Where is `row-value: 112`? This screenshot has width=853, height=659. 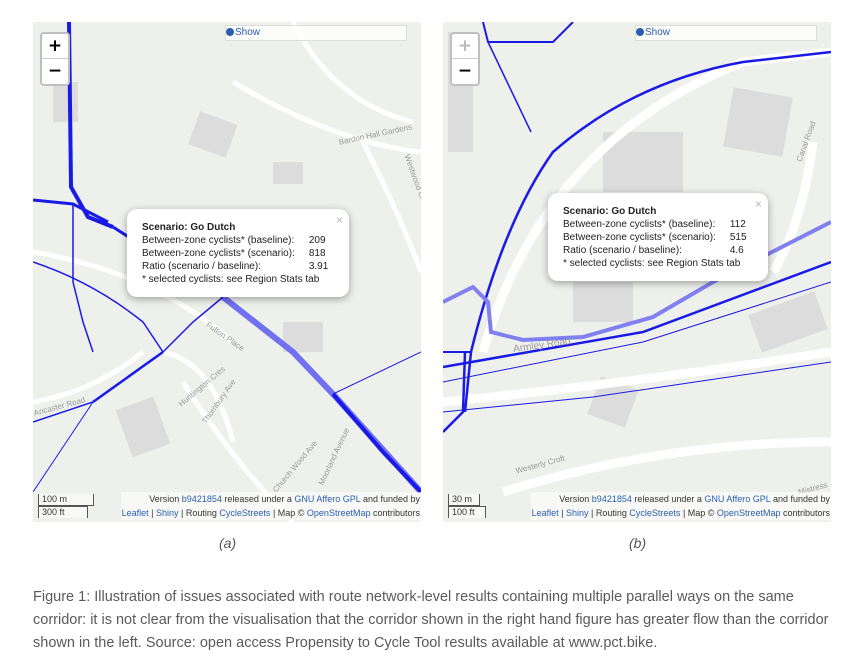
row-value: 112 is located at coordinates (737, 224).